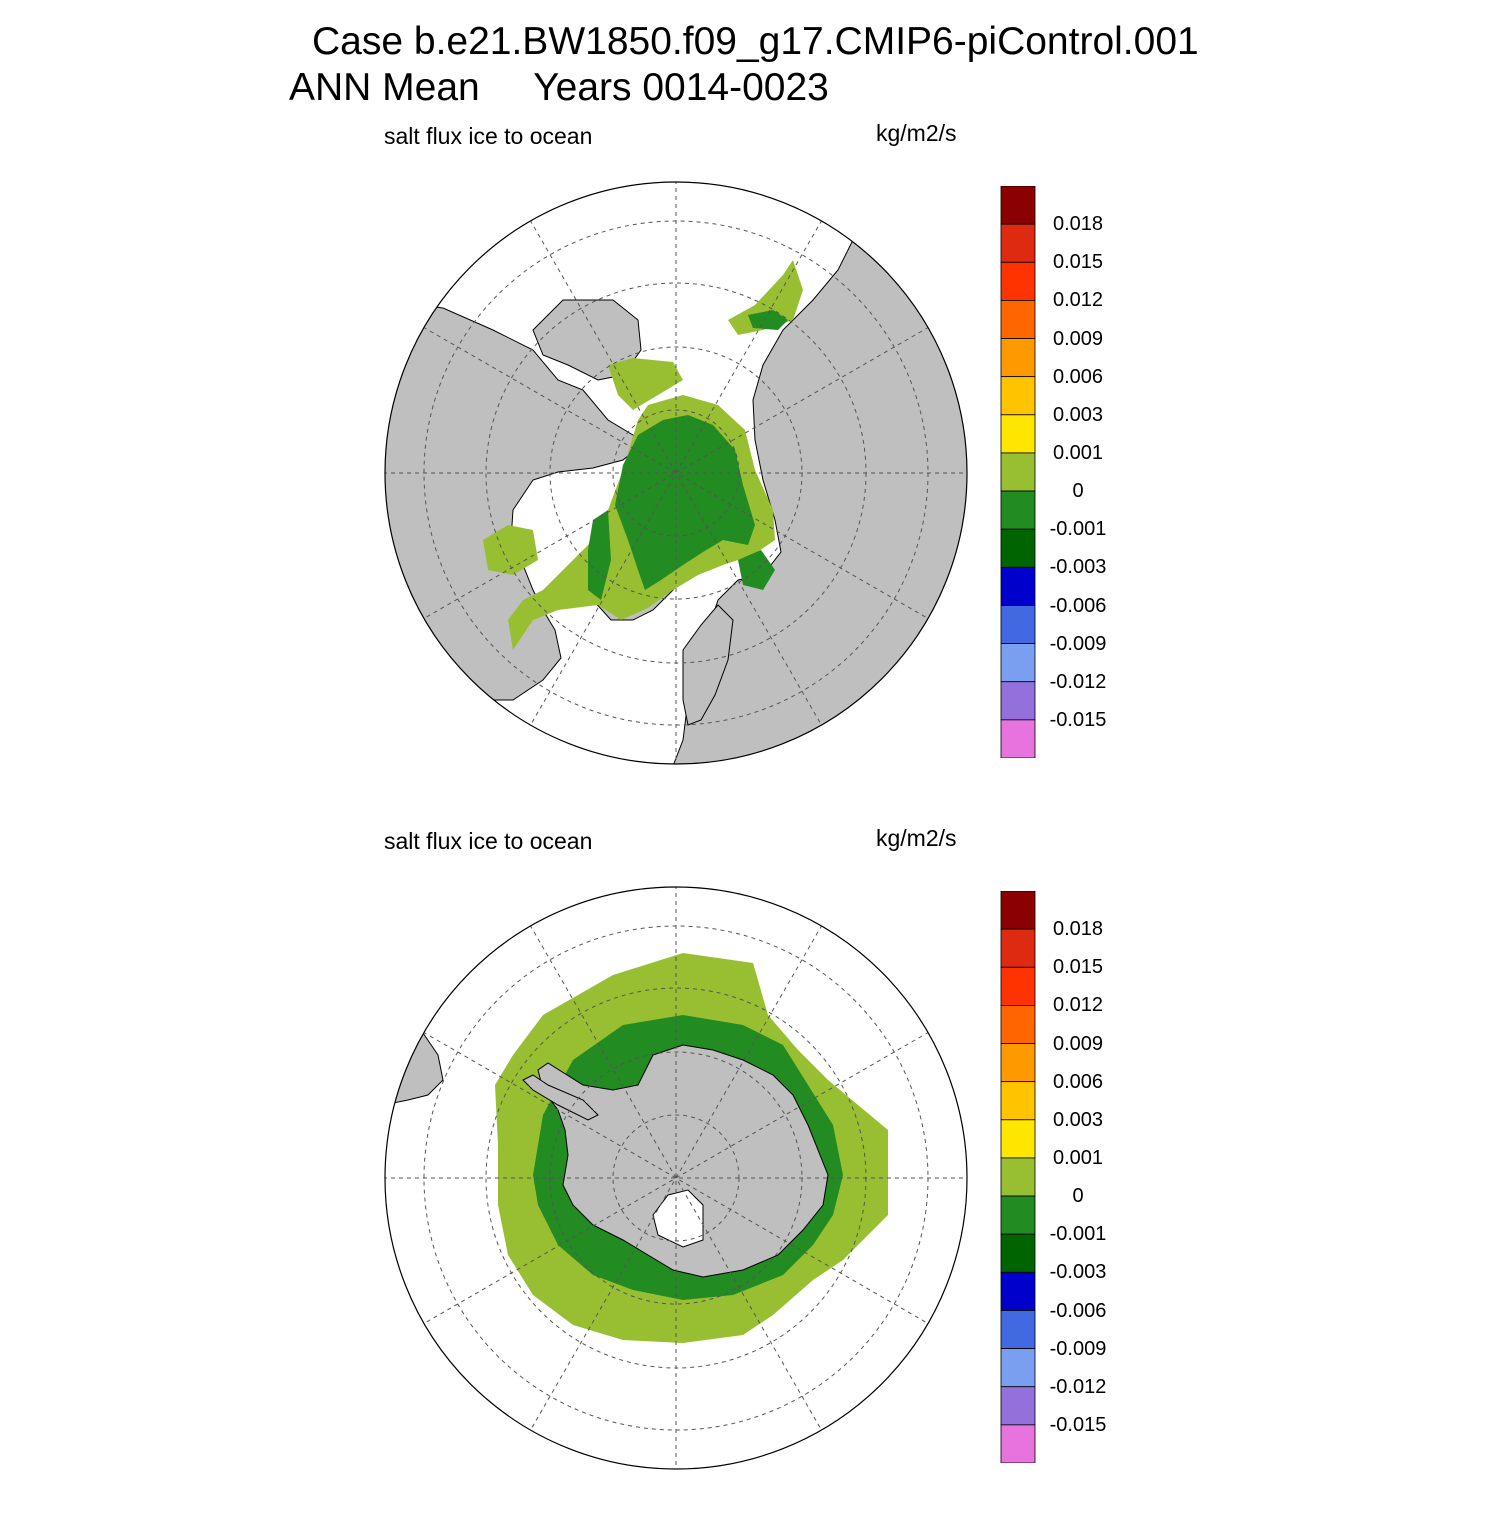  What do you see at coordinates (510, 550) in the screenshot?
I see `ice-zone-hudson` at bounding box center [510, 550].